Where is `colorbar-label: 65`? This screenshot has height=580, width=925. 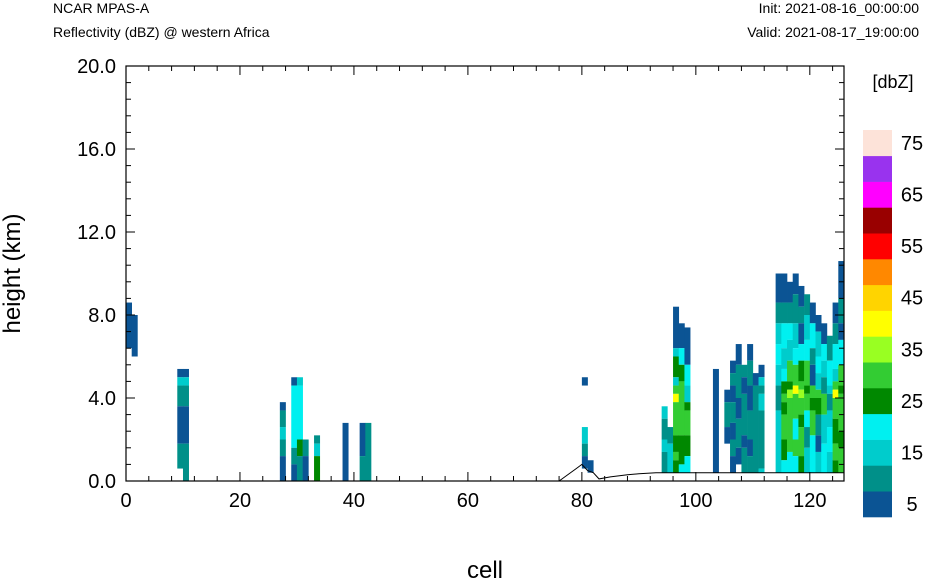 colorbar-label: 65 is located at coordinates (912, 196).